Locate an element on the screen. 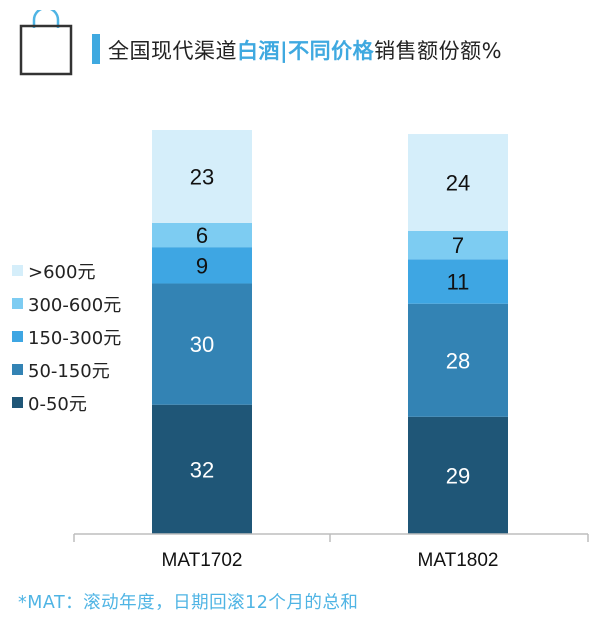 This screenshot has width=598, height=632. data-label: 30 is located at coordinates (202, 344).